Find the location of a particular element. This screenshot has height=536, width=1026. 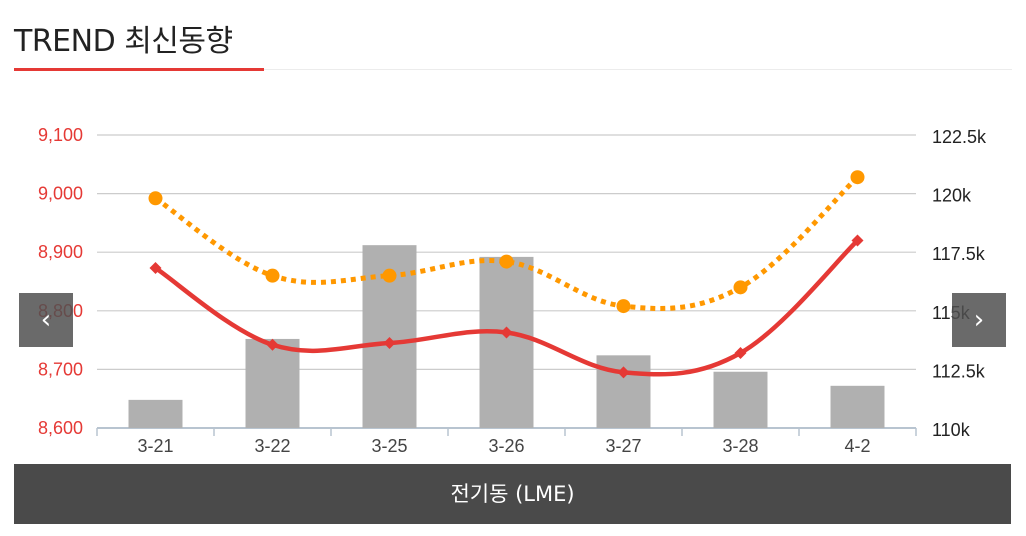

left-axis-tick-label: 8,900 is located at coordinates (60, 252).